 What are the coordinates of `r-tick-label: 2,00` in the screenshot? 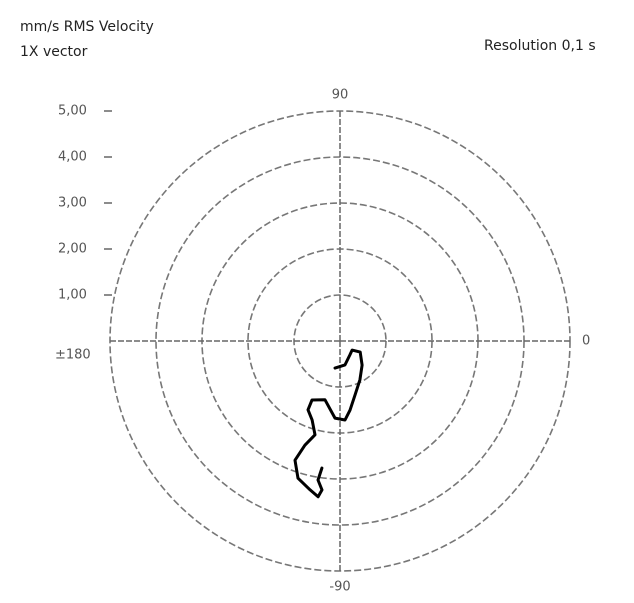 It's located at (72, 249).